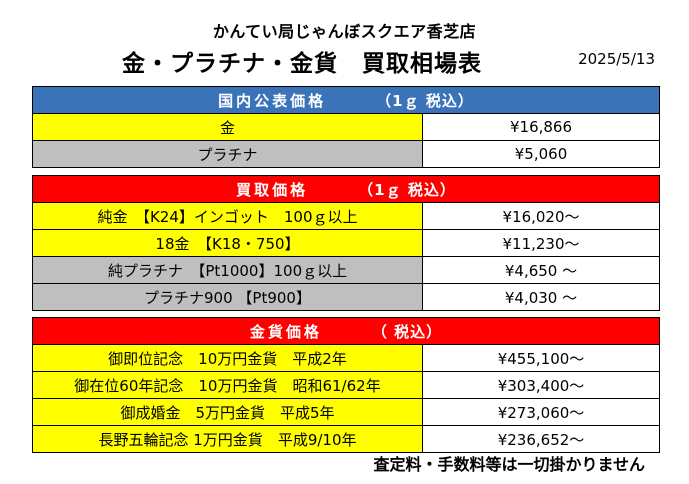 Image resolution: width=689 pixels, height=484 pixels. I want to click on table-row: 18金 【K18・750】 ¥11,230～, so click(346, 243).